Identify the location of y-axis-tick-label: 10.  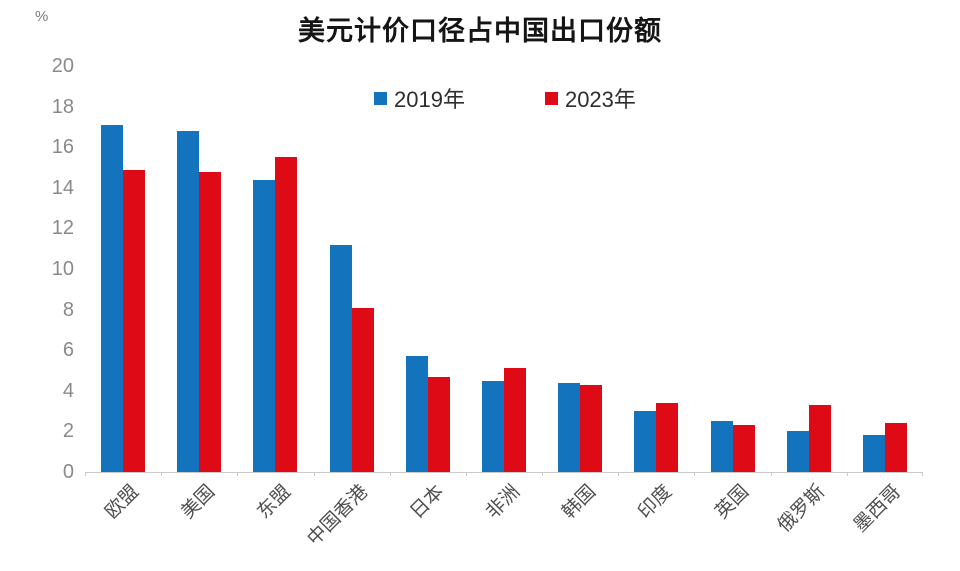
(62, 269).